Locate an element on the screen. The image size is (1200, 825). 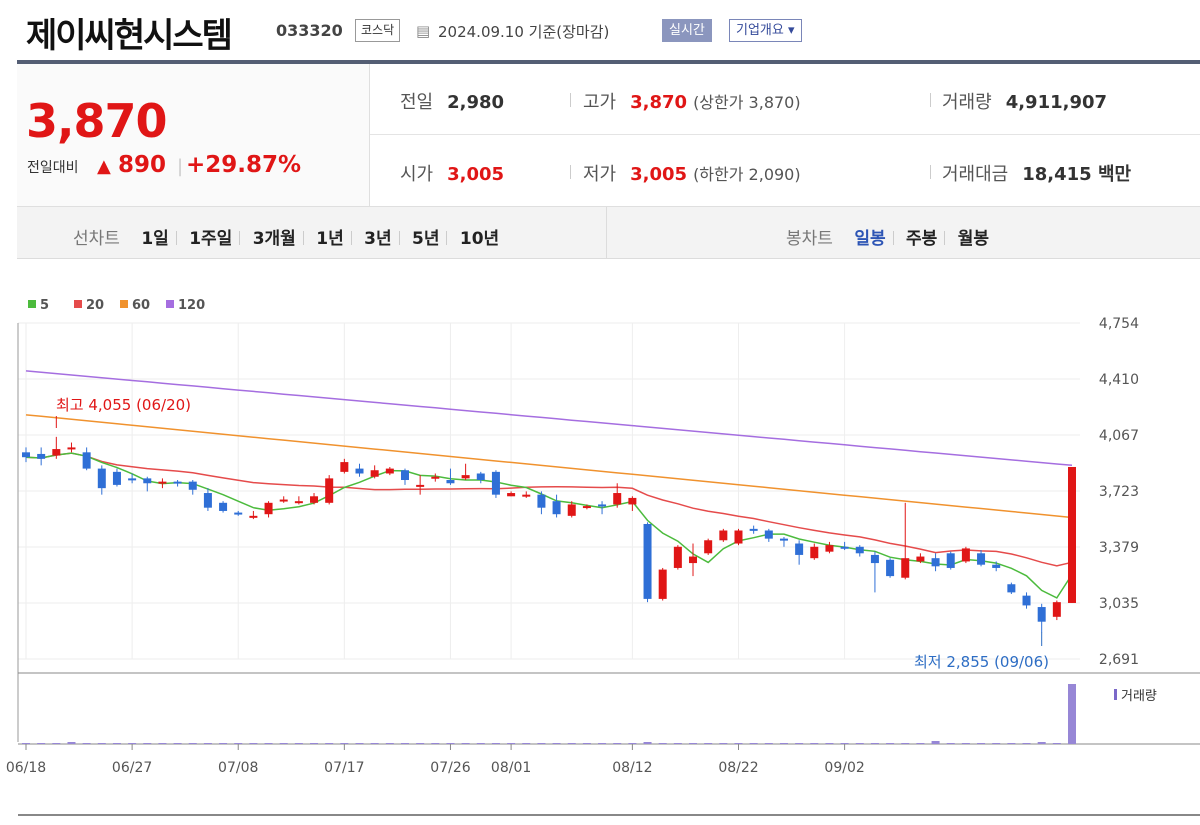
company-info-dropdown: 기업개요 ▾ is located at coordinates (765, 30).